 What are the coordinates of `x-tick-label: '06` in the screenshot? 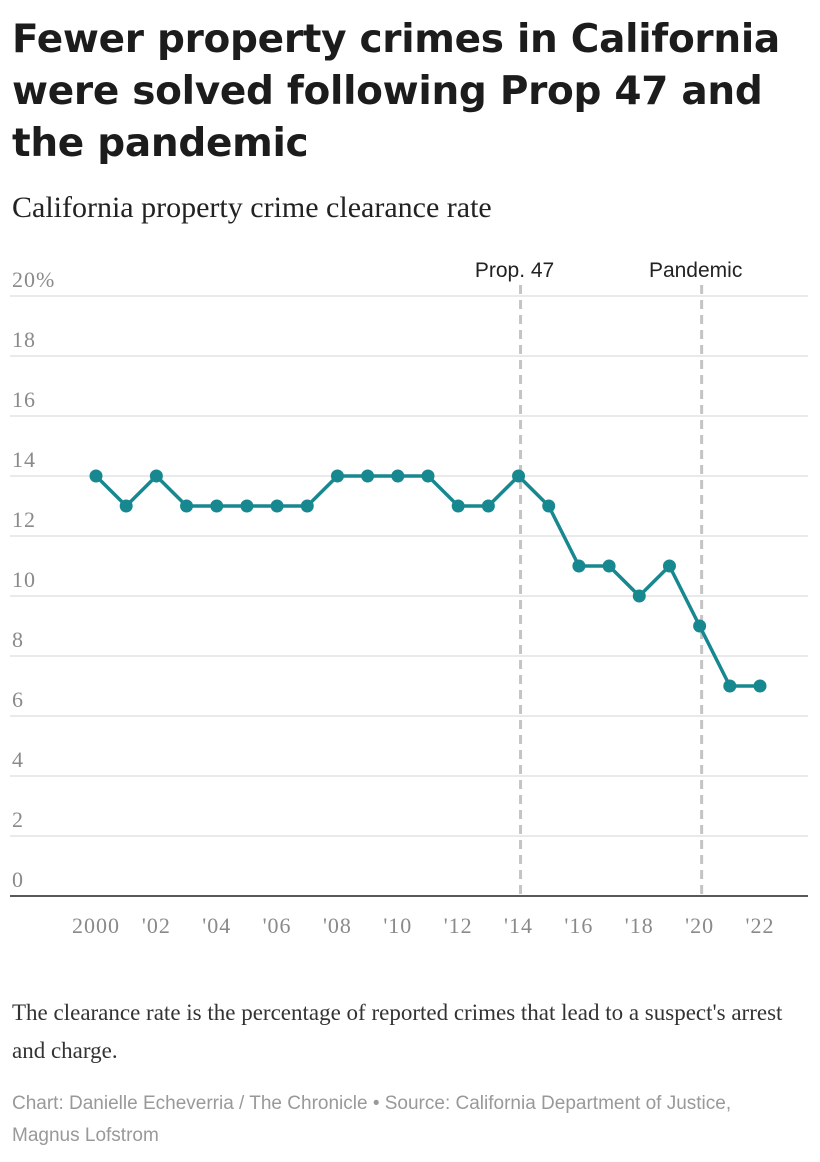 It's located at (277, 925).